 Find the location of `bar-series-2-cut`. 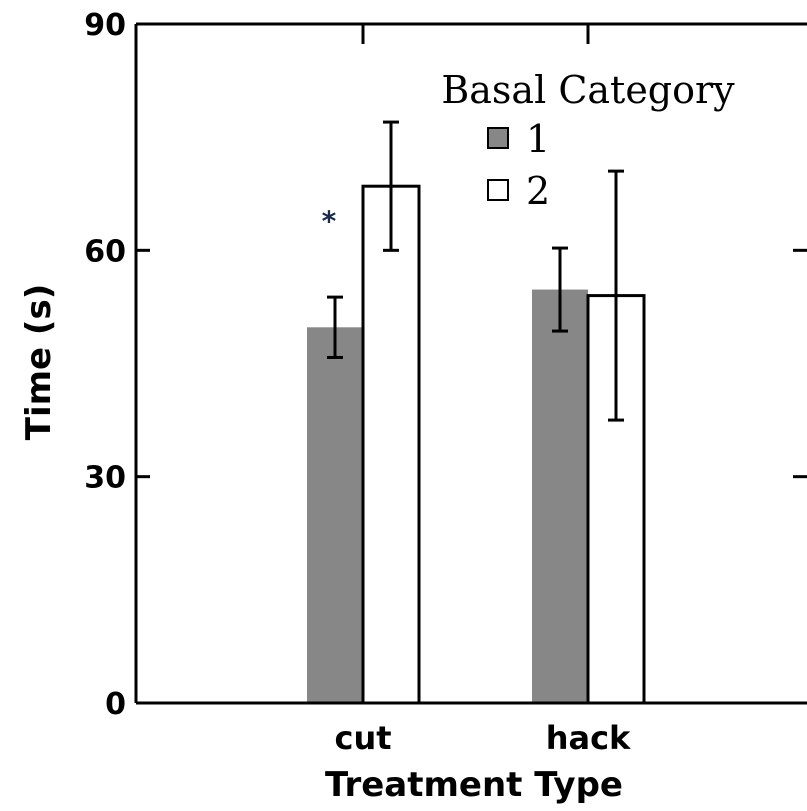

bar-series-2-cut is located at coordinates (391, 444).